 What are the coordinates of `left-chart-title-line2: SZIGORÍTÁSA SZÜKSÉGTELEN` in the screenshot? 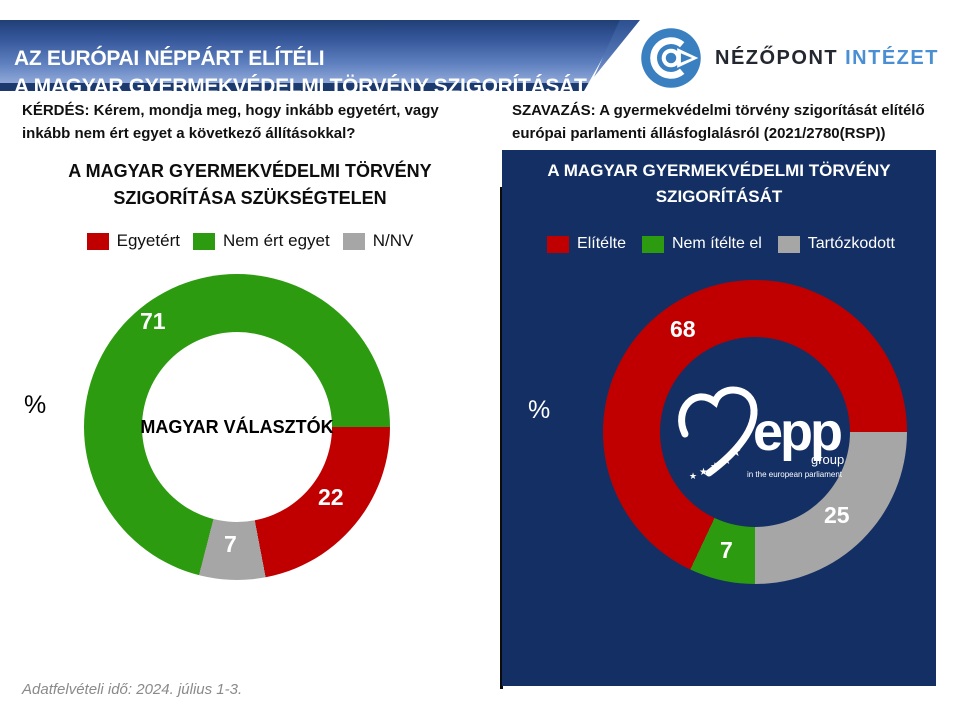 It's located at (250, 198).